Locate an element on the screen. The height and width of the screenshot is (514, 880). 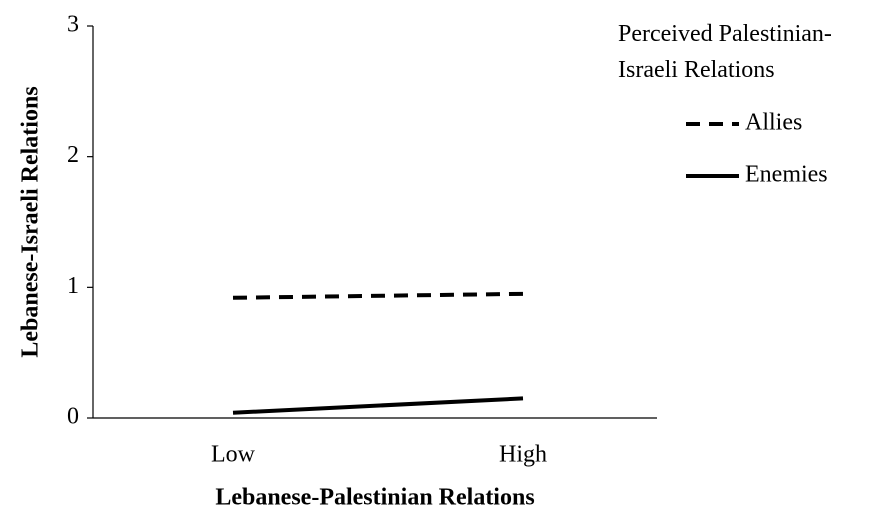
y-tick-label: 2 is located at coordinates (73, 155).